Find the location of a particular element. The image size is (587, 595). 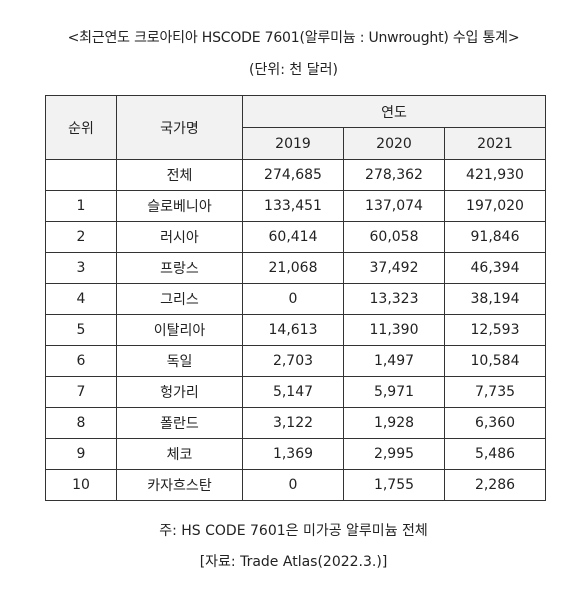

rank-cell: 7 is located at coordinates (81, 392).